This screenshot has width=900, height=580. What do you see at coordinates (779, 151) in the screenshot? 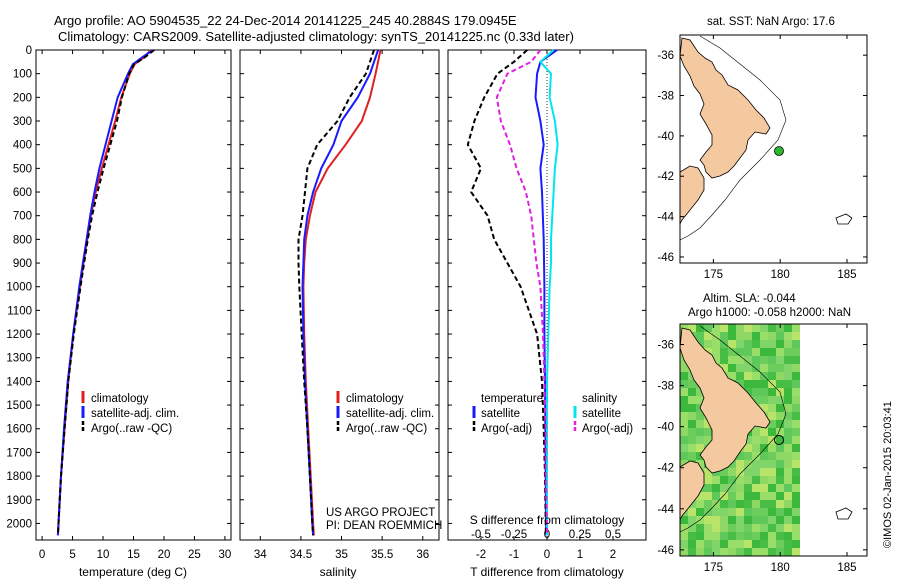
I see `float-location-marker` at bounding box center [779, 151].